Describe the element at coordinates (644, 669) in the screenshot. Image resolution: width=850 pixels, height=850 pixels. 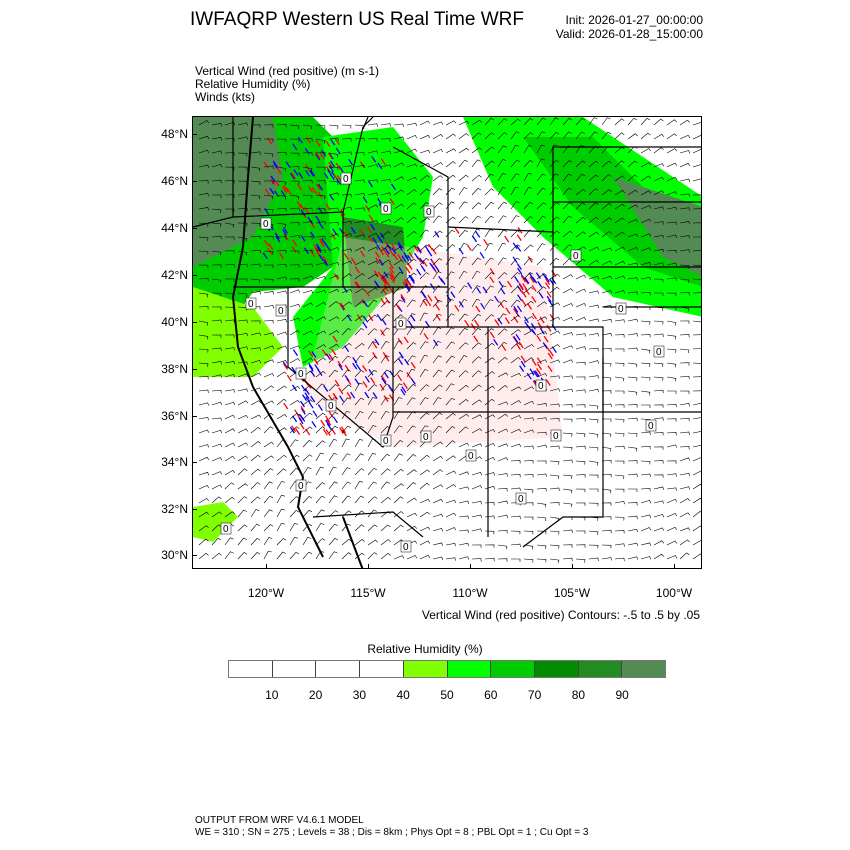
I see `colorbar-bin` at that location.